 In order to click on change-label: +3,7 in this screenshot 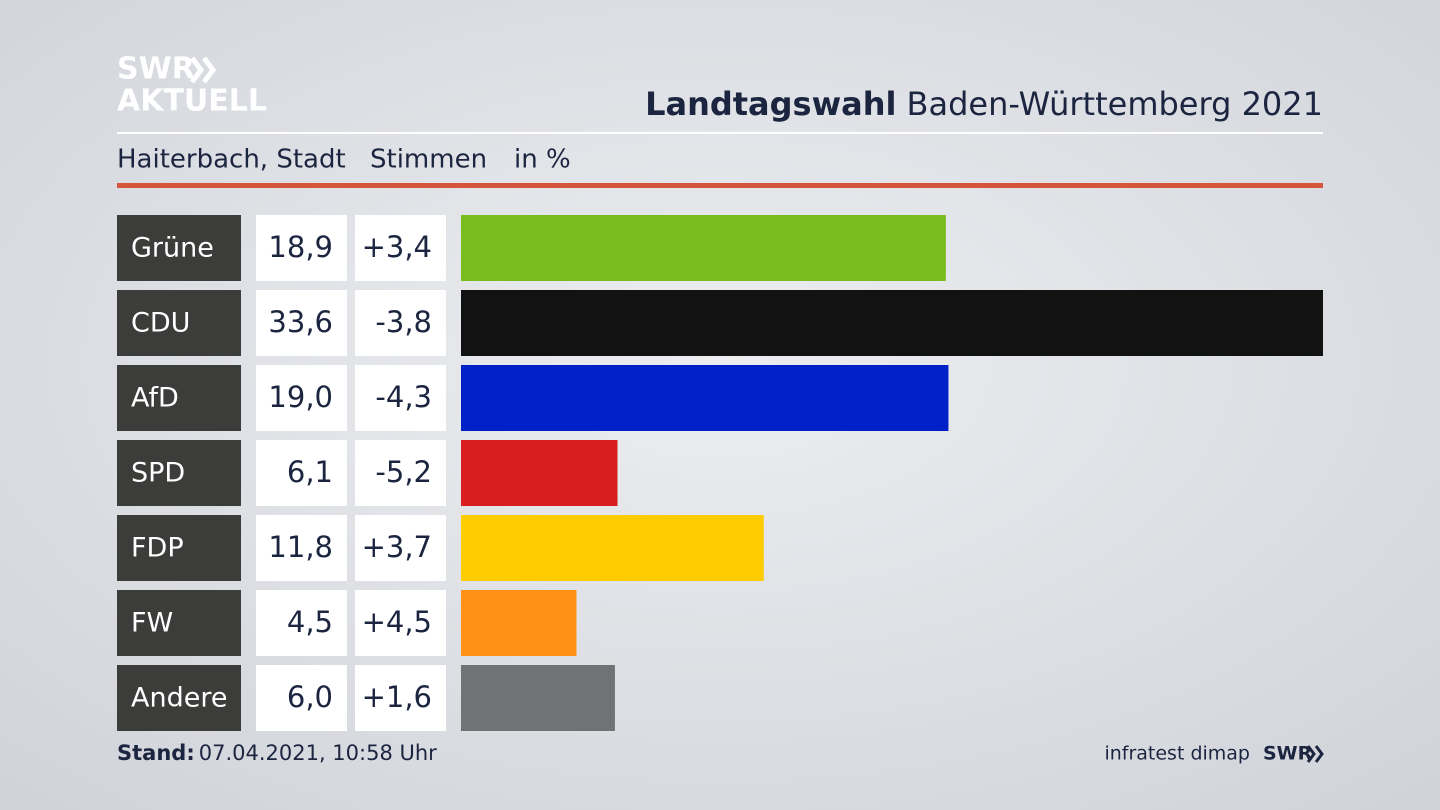, I will do `click(397, 547)`.